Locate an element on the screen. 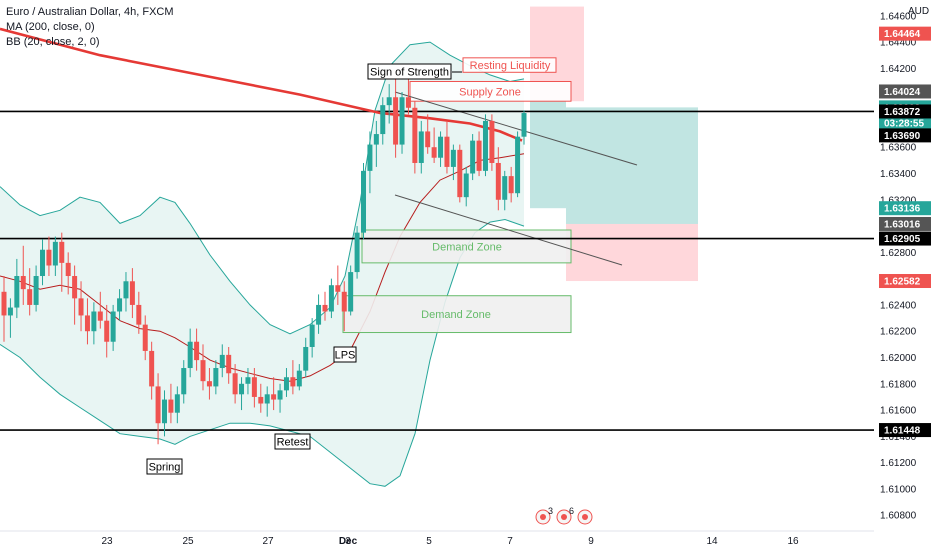 This screenshot has width=932, height=550. channel-top-line is located at coordinates (516, 128).